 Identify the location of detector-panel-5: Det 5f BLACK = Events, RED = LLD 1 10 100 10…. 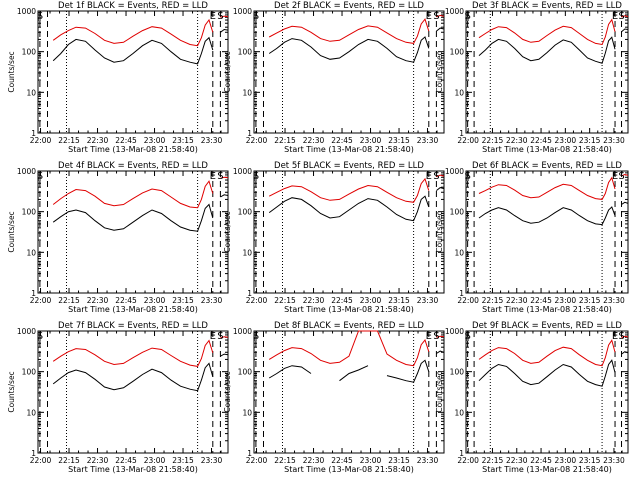
(334, 237).